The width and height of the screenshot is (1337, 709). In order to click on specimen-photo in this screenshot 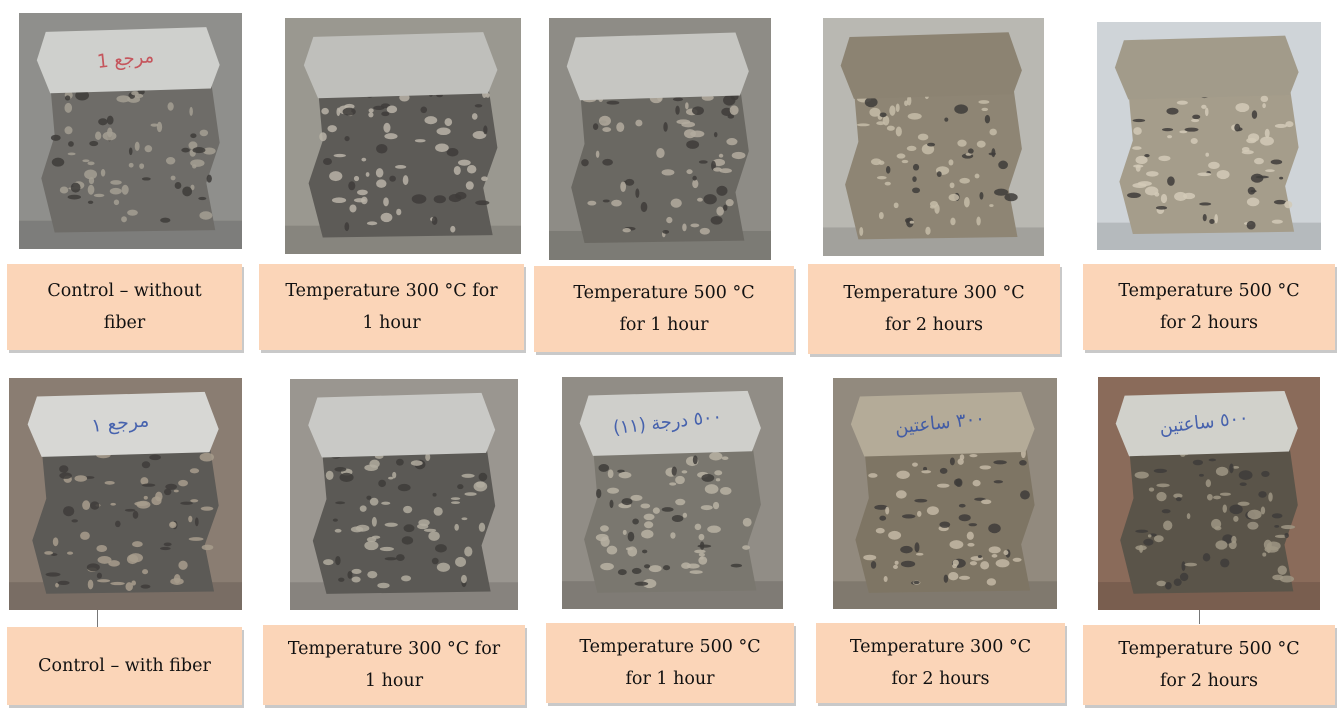, I will do `click(933, 137)`.